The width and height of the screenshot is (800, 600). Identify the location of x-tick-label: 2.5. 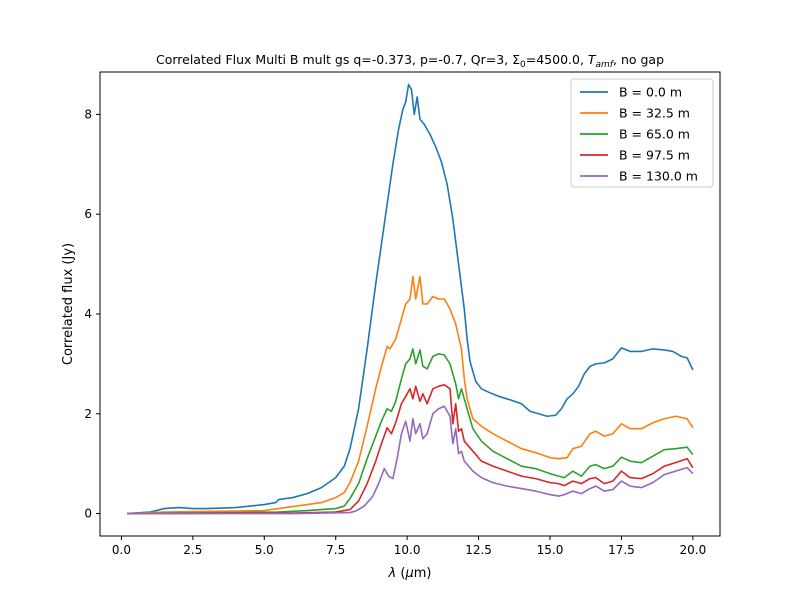
(192, 550).